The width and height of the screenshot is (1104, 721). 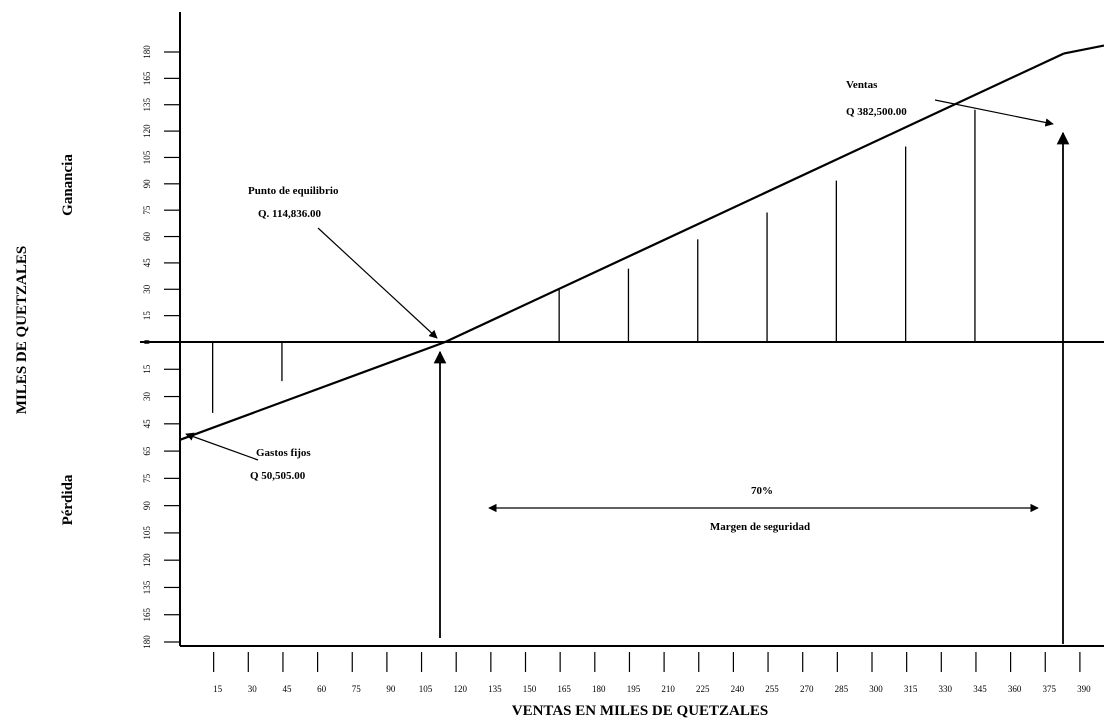 What do you see at coordinates (68, 499) in the screenshot?
I see `region-label-perdida: Pérdida` at bounding box center [68, 499].